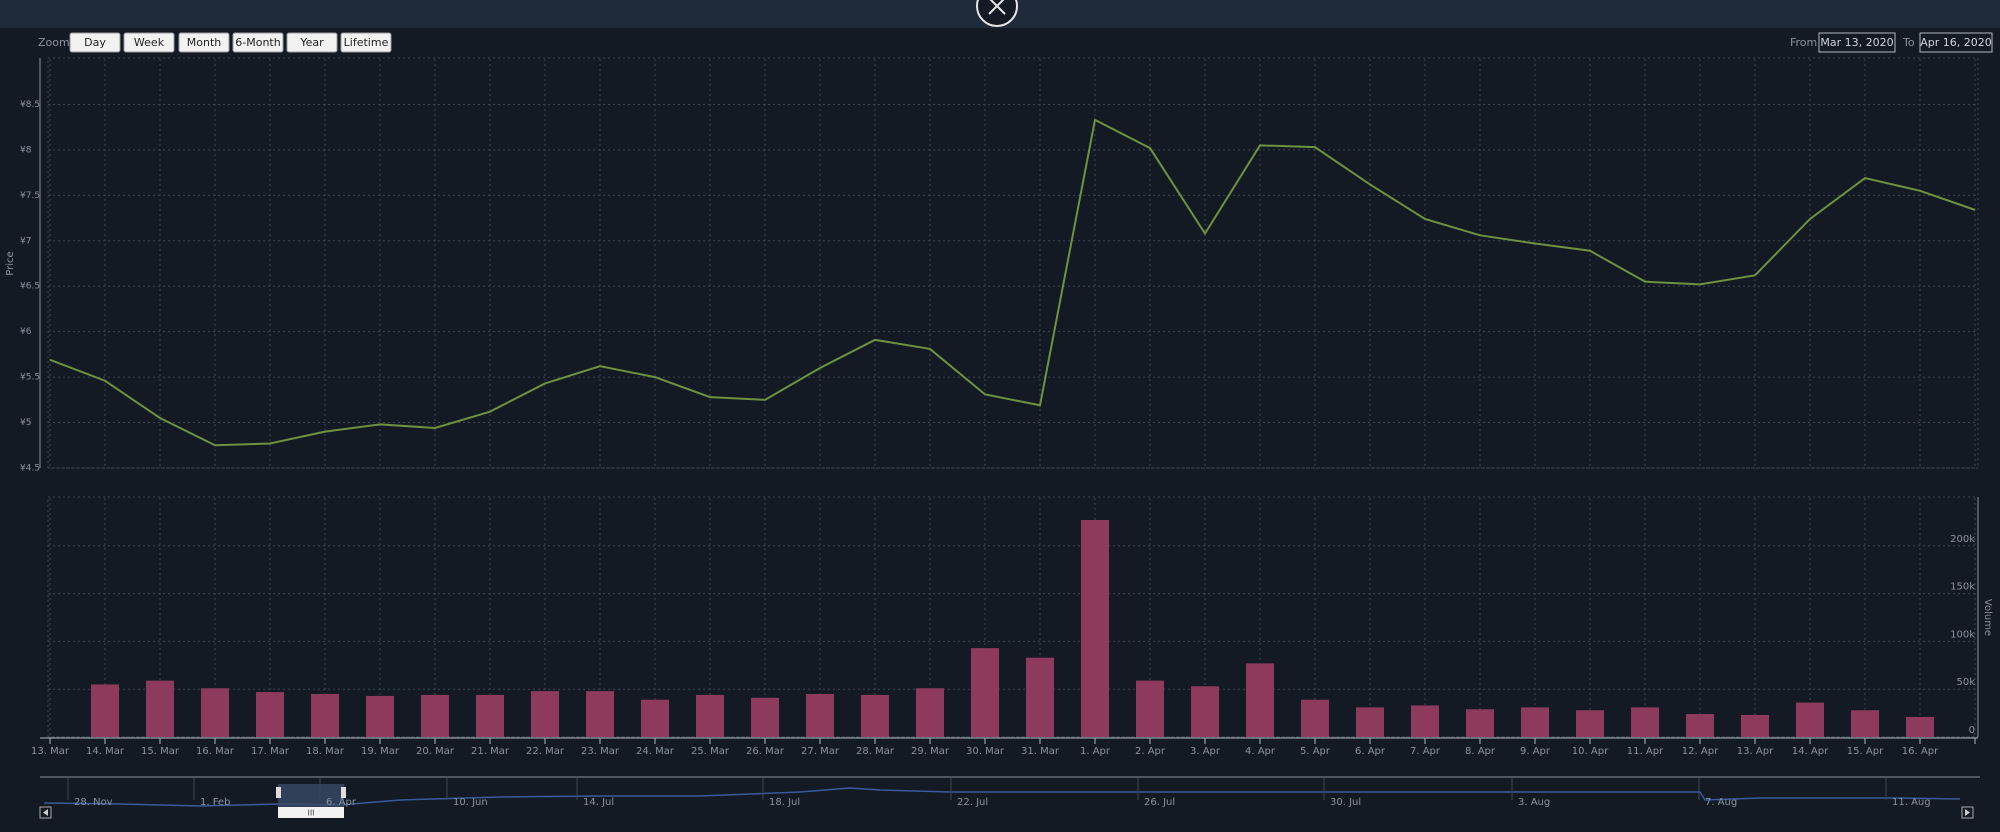  Describe the element at coordinates (278, 792) in the screenshot. I see `navigator-handle-left` at that location.